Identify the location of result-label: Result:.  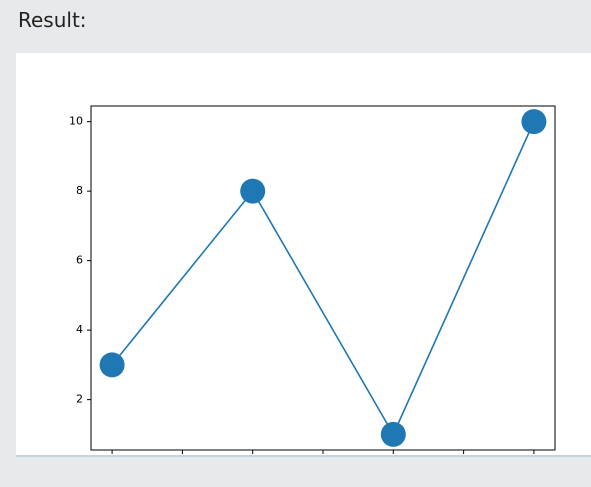
(52, 20).